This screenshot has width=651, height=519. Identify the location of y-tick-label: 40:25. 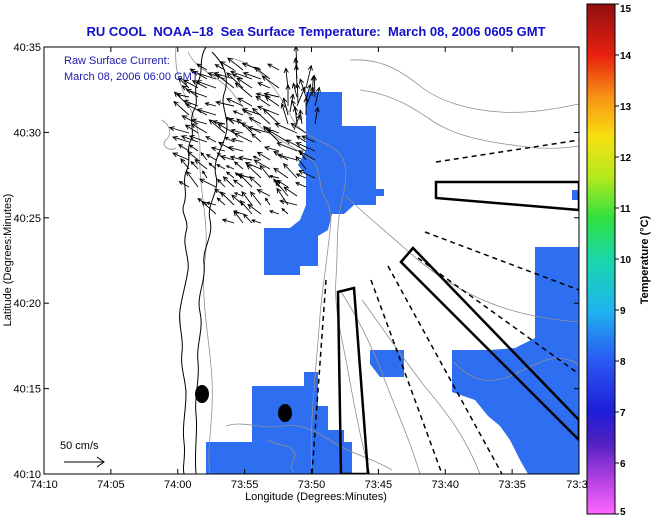
(27, 219).